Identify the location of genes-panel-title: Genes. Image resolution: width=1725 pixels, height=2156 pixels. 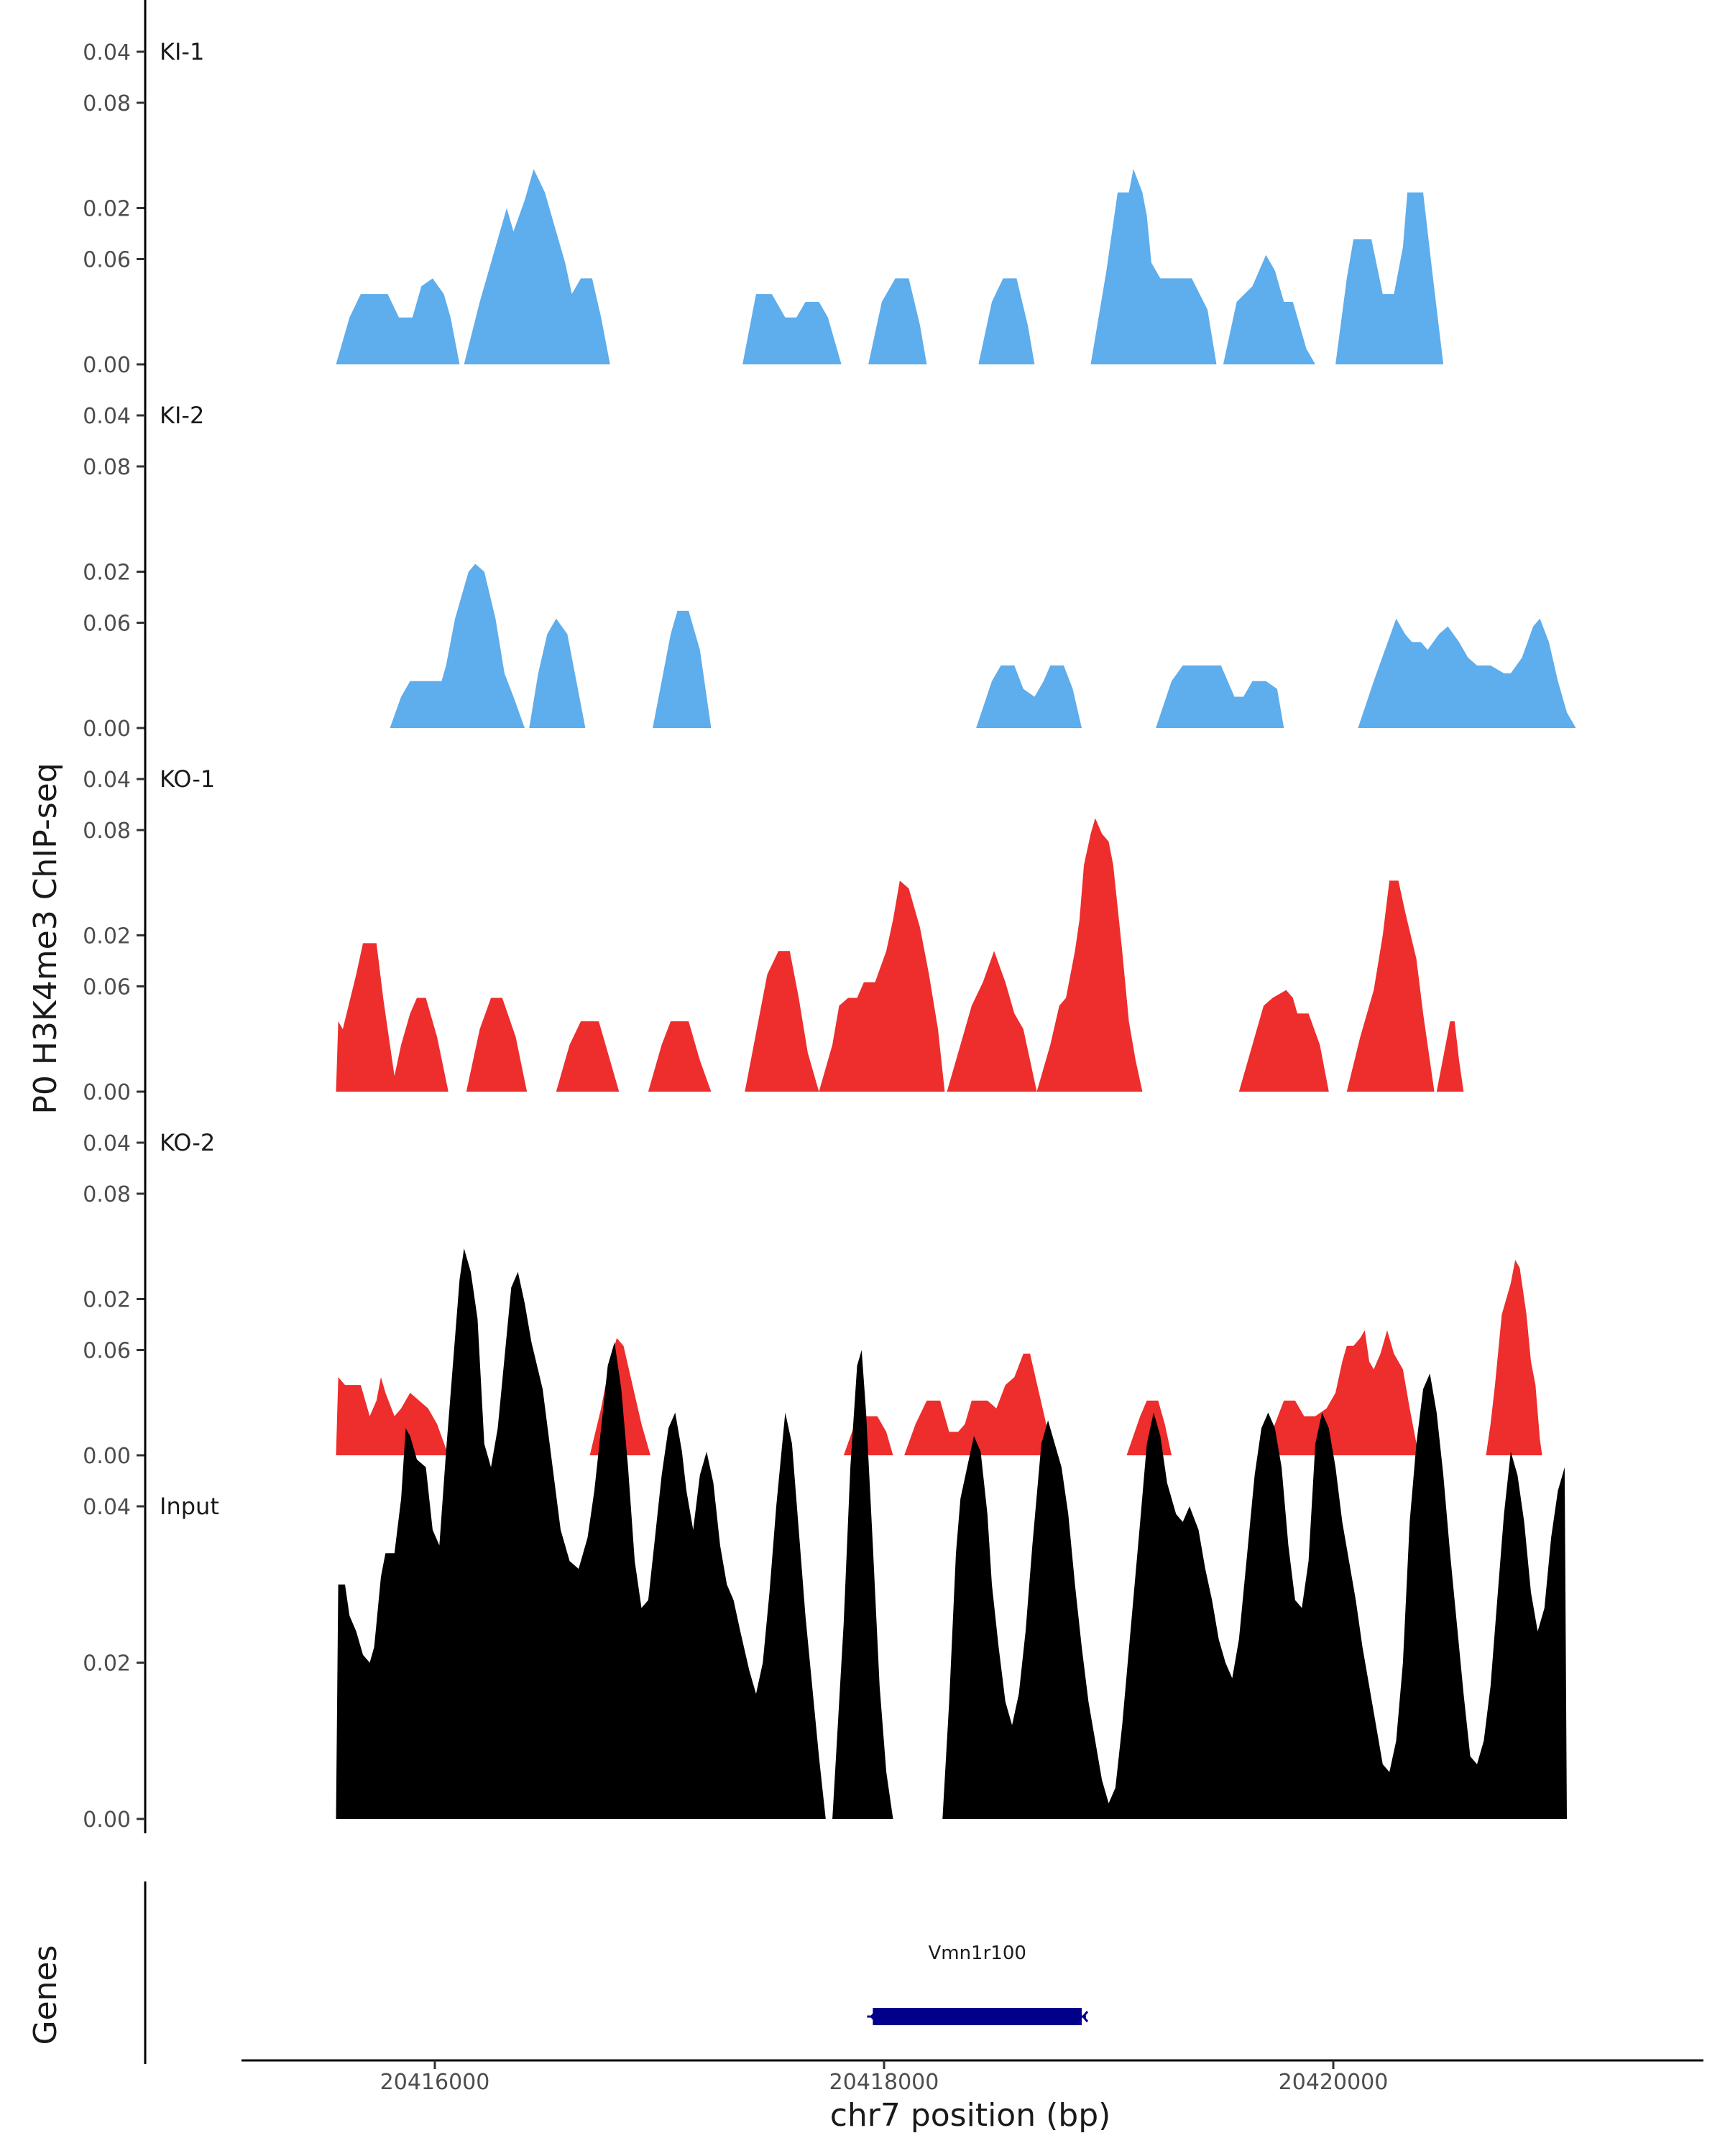
(45, 1995).